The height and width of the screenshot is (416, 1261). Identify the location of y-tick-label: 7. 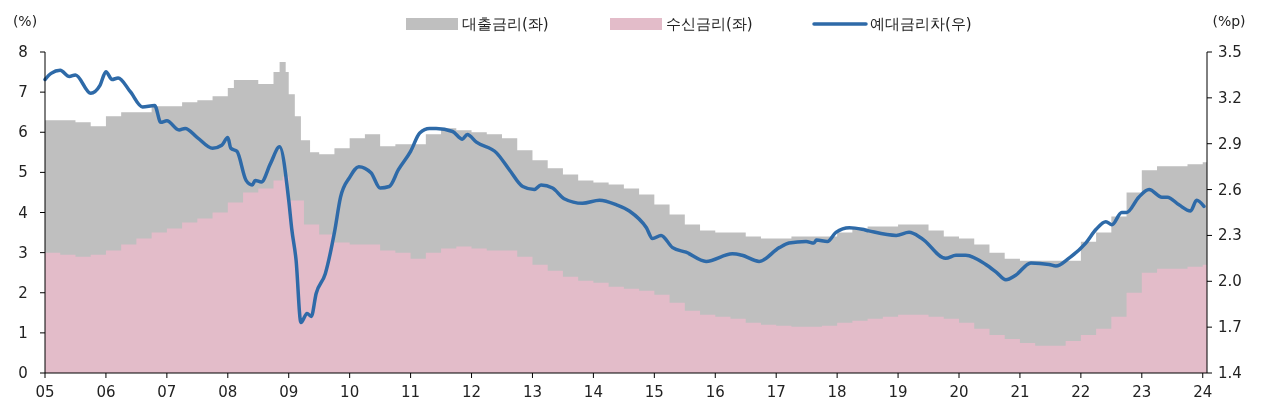
(23, 92).